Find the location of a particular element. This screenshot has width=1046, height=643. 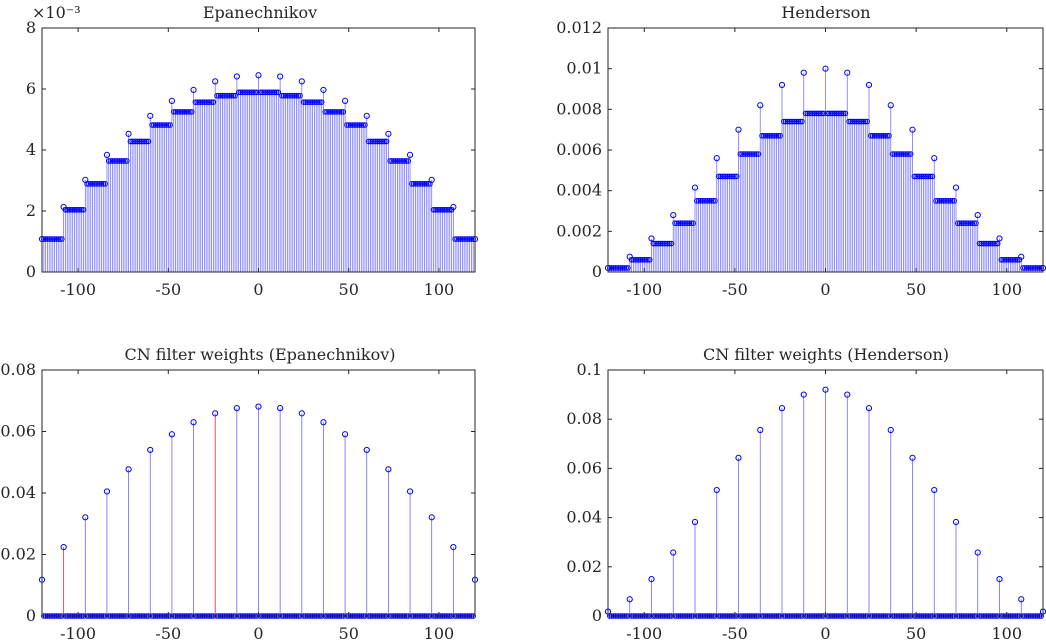

y-tick-label: 6 is located at coordinates (31, 88).